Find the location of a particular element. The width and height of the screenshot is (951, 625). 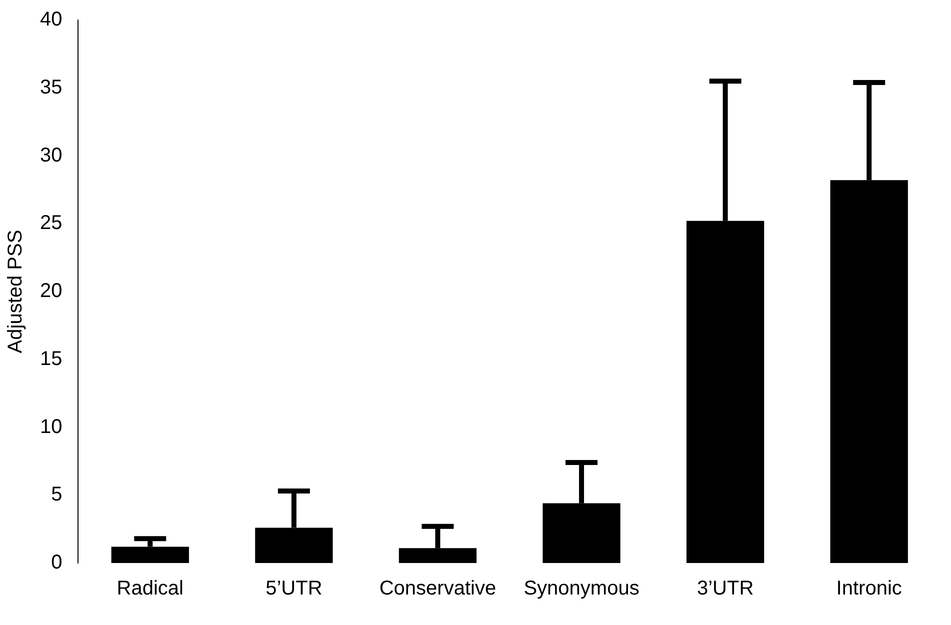

y-tick-label: 10 is located at coordinates (51, 427).